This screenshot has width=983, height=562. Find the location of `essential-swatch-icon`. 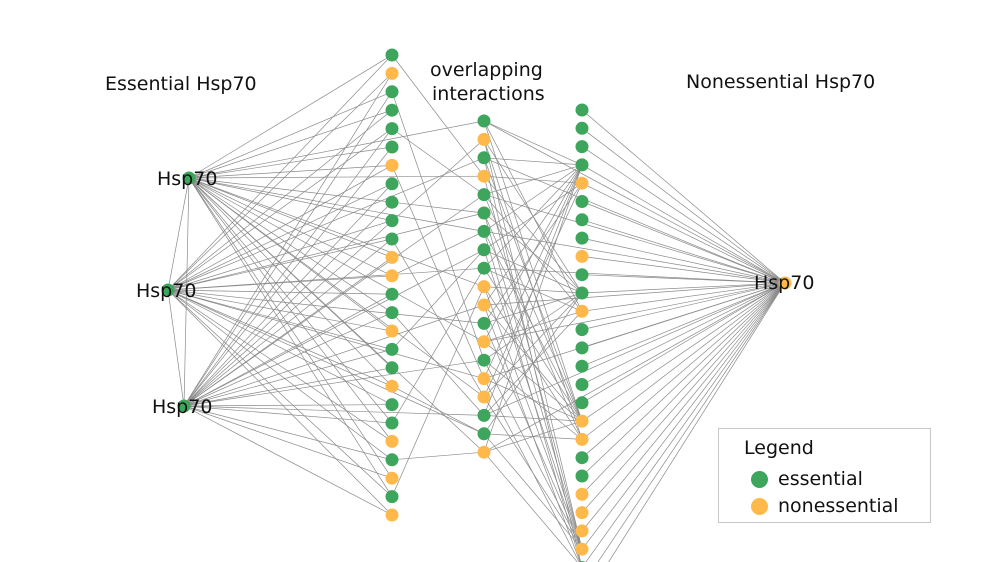

essential-swatch-icon is located at coordinates (759, 479).